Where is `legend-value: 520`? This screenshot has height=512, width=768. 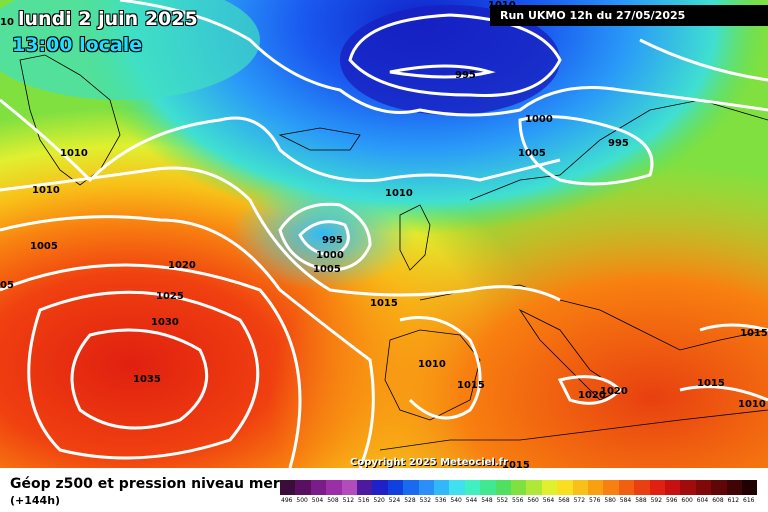
legend-value: 520 is located at coordinates (379, 500).